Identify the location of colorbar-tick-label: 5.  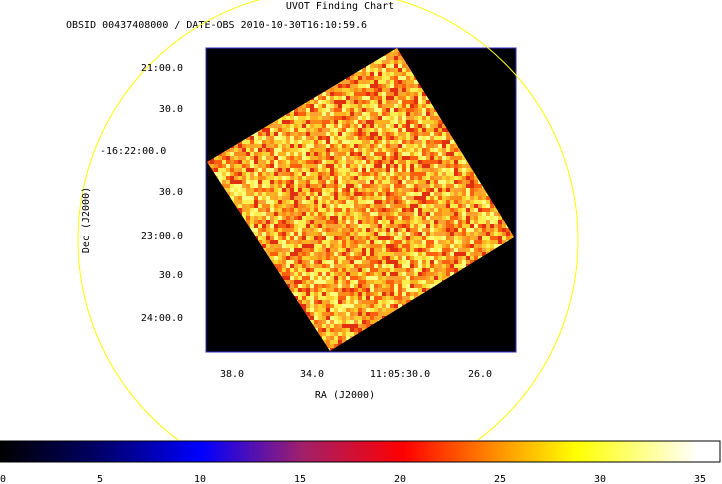
(100, 479).